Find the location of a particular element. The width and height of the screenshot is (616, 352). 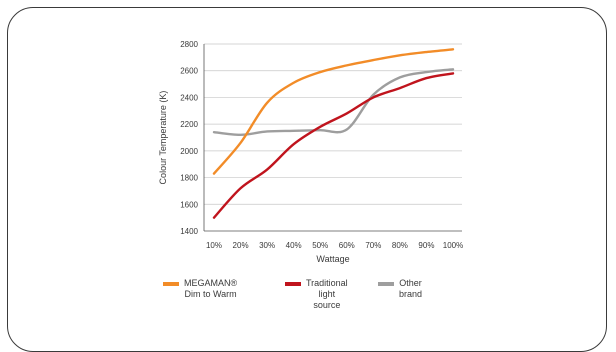

legend-label-megaman: MEGAMAN® Dim to Warm is located at coordinates (210, 289).